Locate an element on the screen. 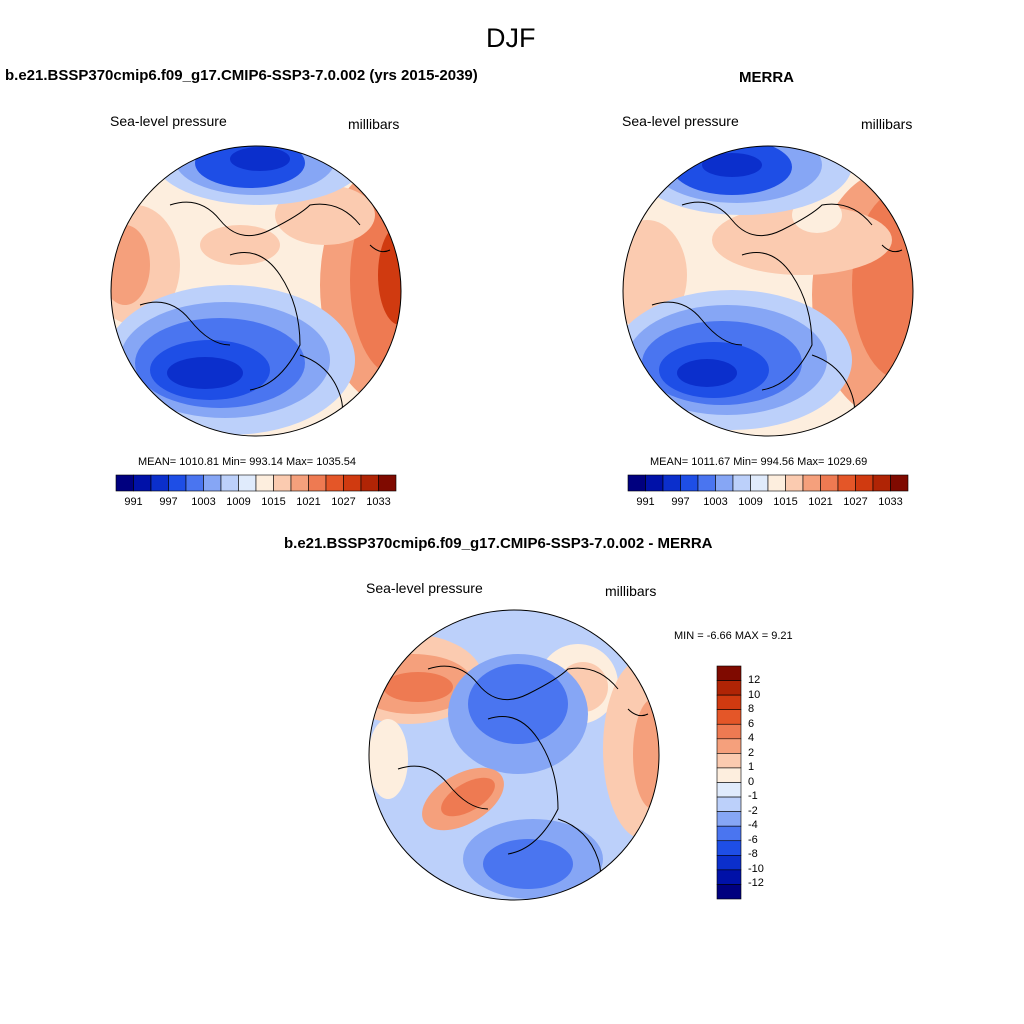  panel-obs-stats: MEAN= 1011.67 Min= 994.56 Max= 1029.69 is located at coordinates (759, 462).